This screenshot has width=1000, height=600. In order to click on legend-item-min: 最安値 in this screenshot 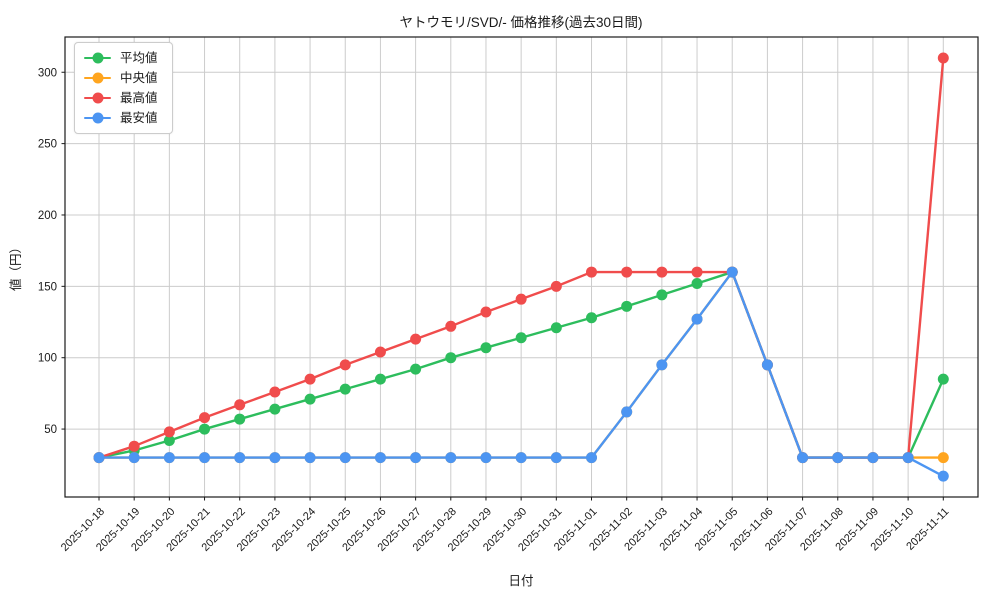, I will do `click(121, 118)`.